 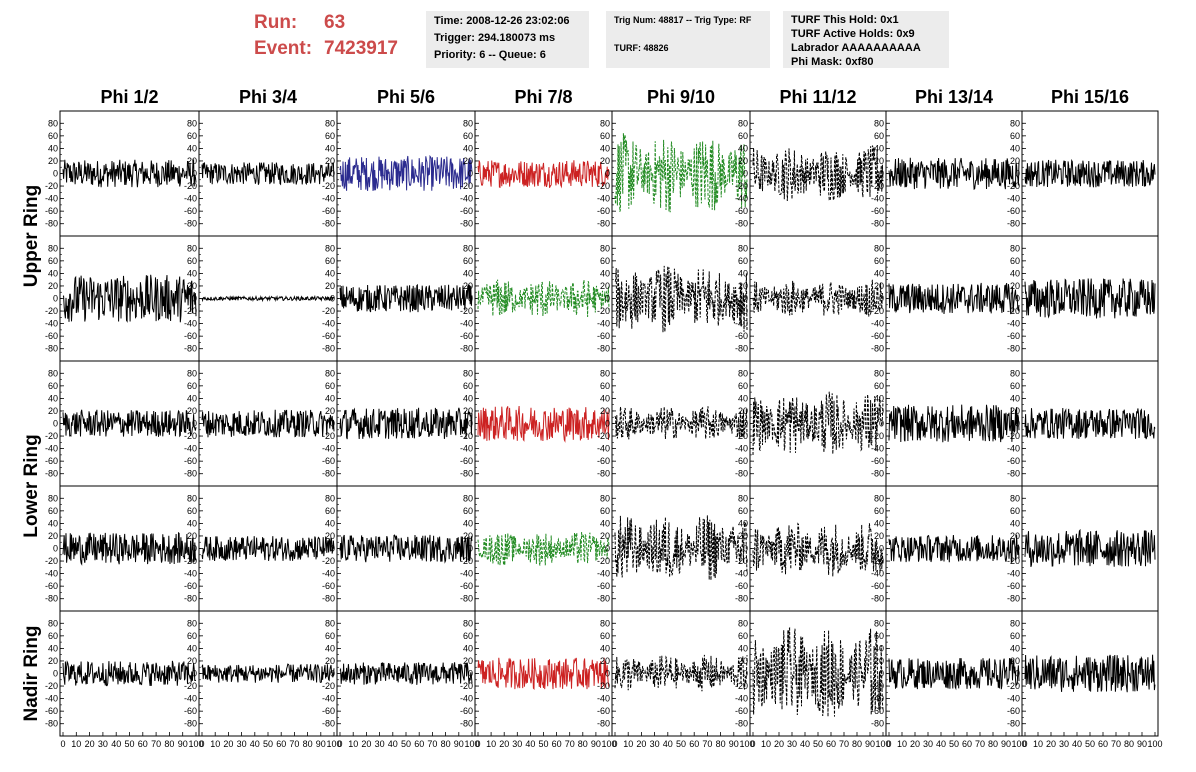 What do you see at coordinates (1077, 744) in the screenshot?
I see `x-tick-label: 40` at bounding box center [1077, 744].